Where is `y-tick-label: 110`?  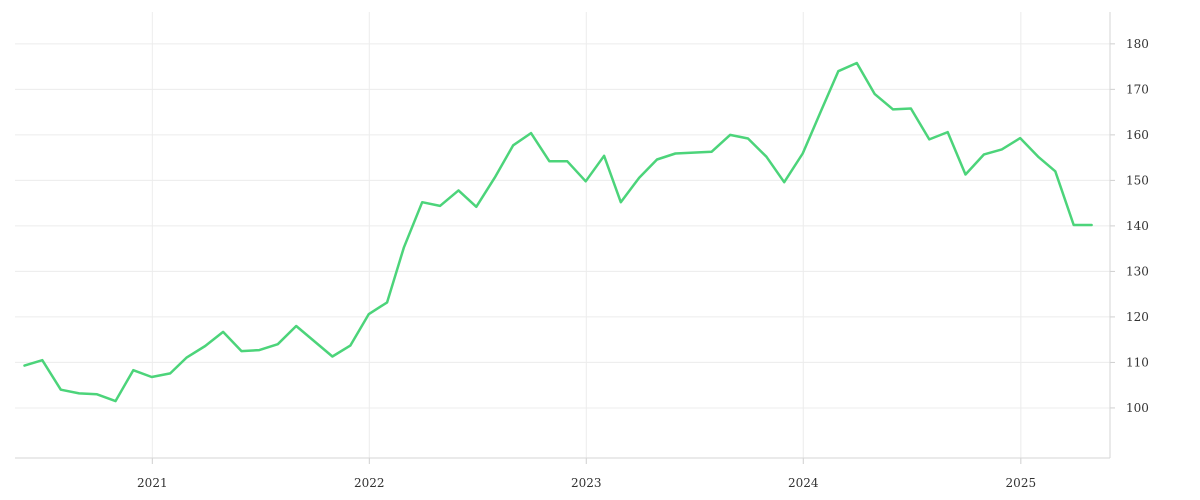 y-tick-label: 110 is located at coordinates (1137, 362).